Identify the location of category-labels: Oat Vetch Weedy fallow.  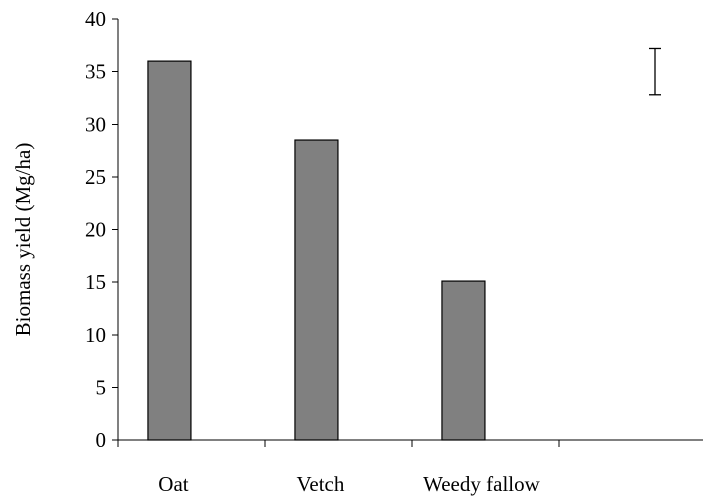
(349, 484).